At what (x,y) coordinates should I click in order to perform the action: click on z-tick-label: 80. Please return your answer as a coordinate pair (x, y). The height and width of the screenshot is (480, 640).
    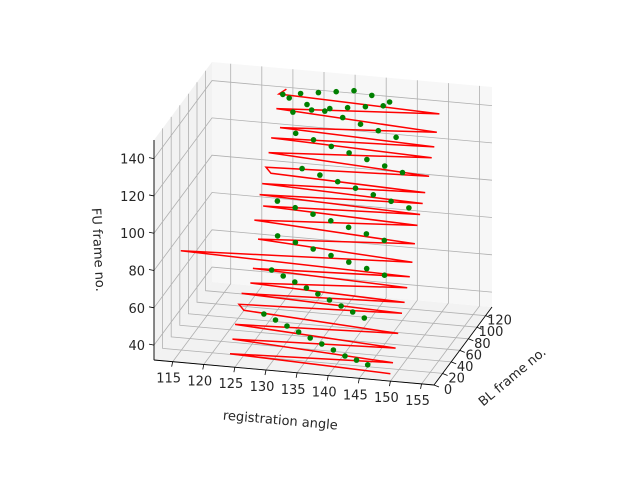
    Looking at the image, I should click on (136, 272).